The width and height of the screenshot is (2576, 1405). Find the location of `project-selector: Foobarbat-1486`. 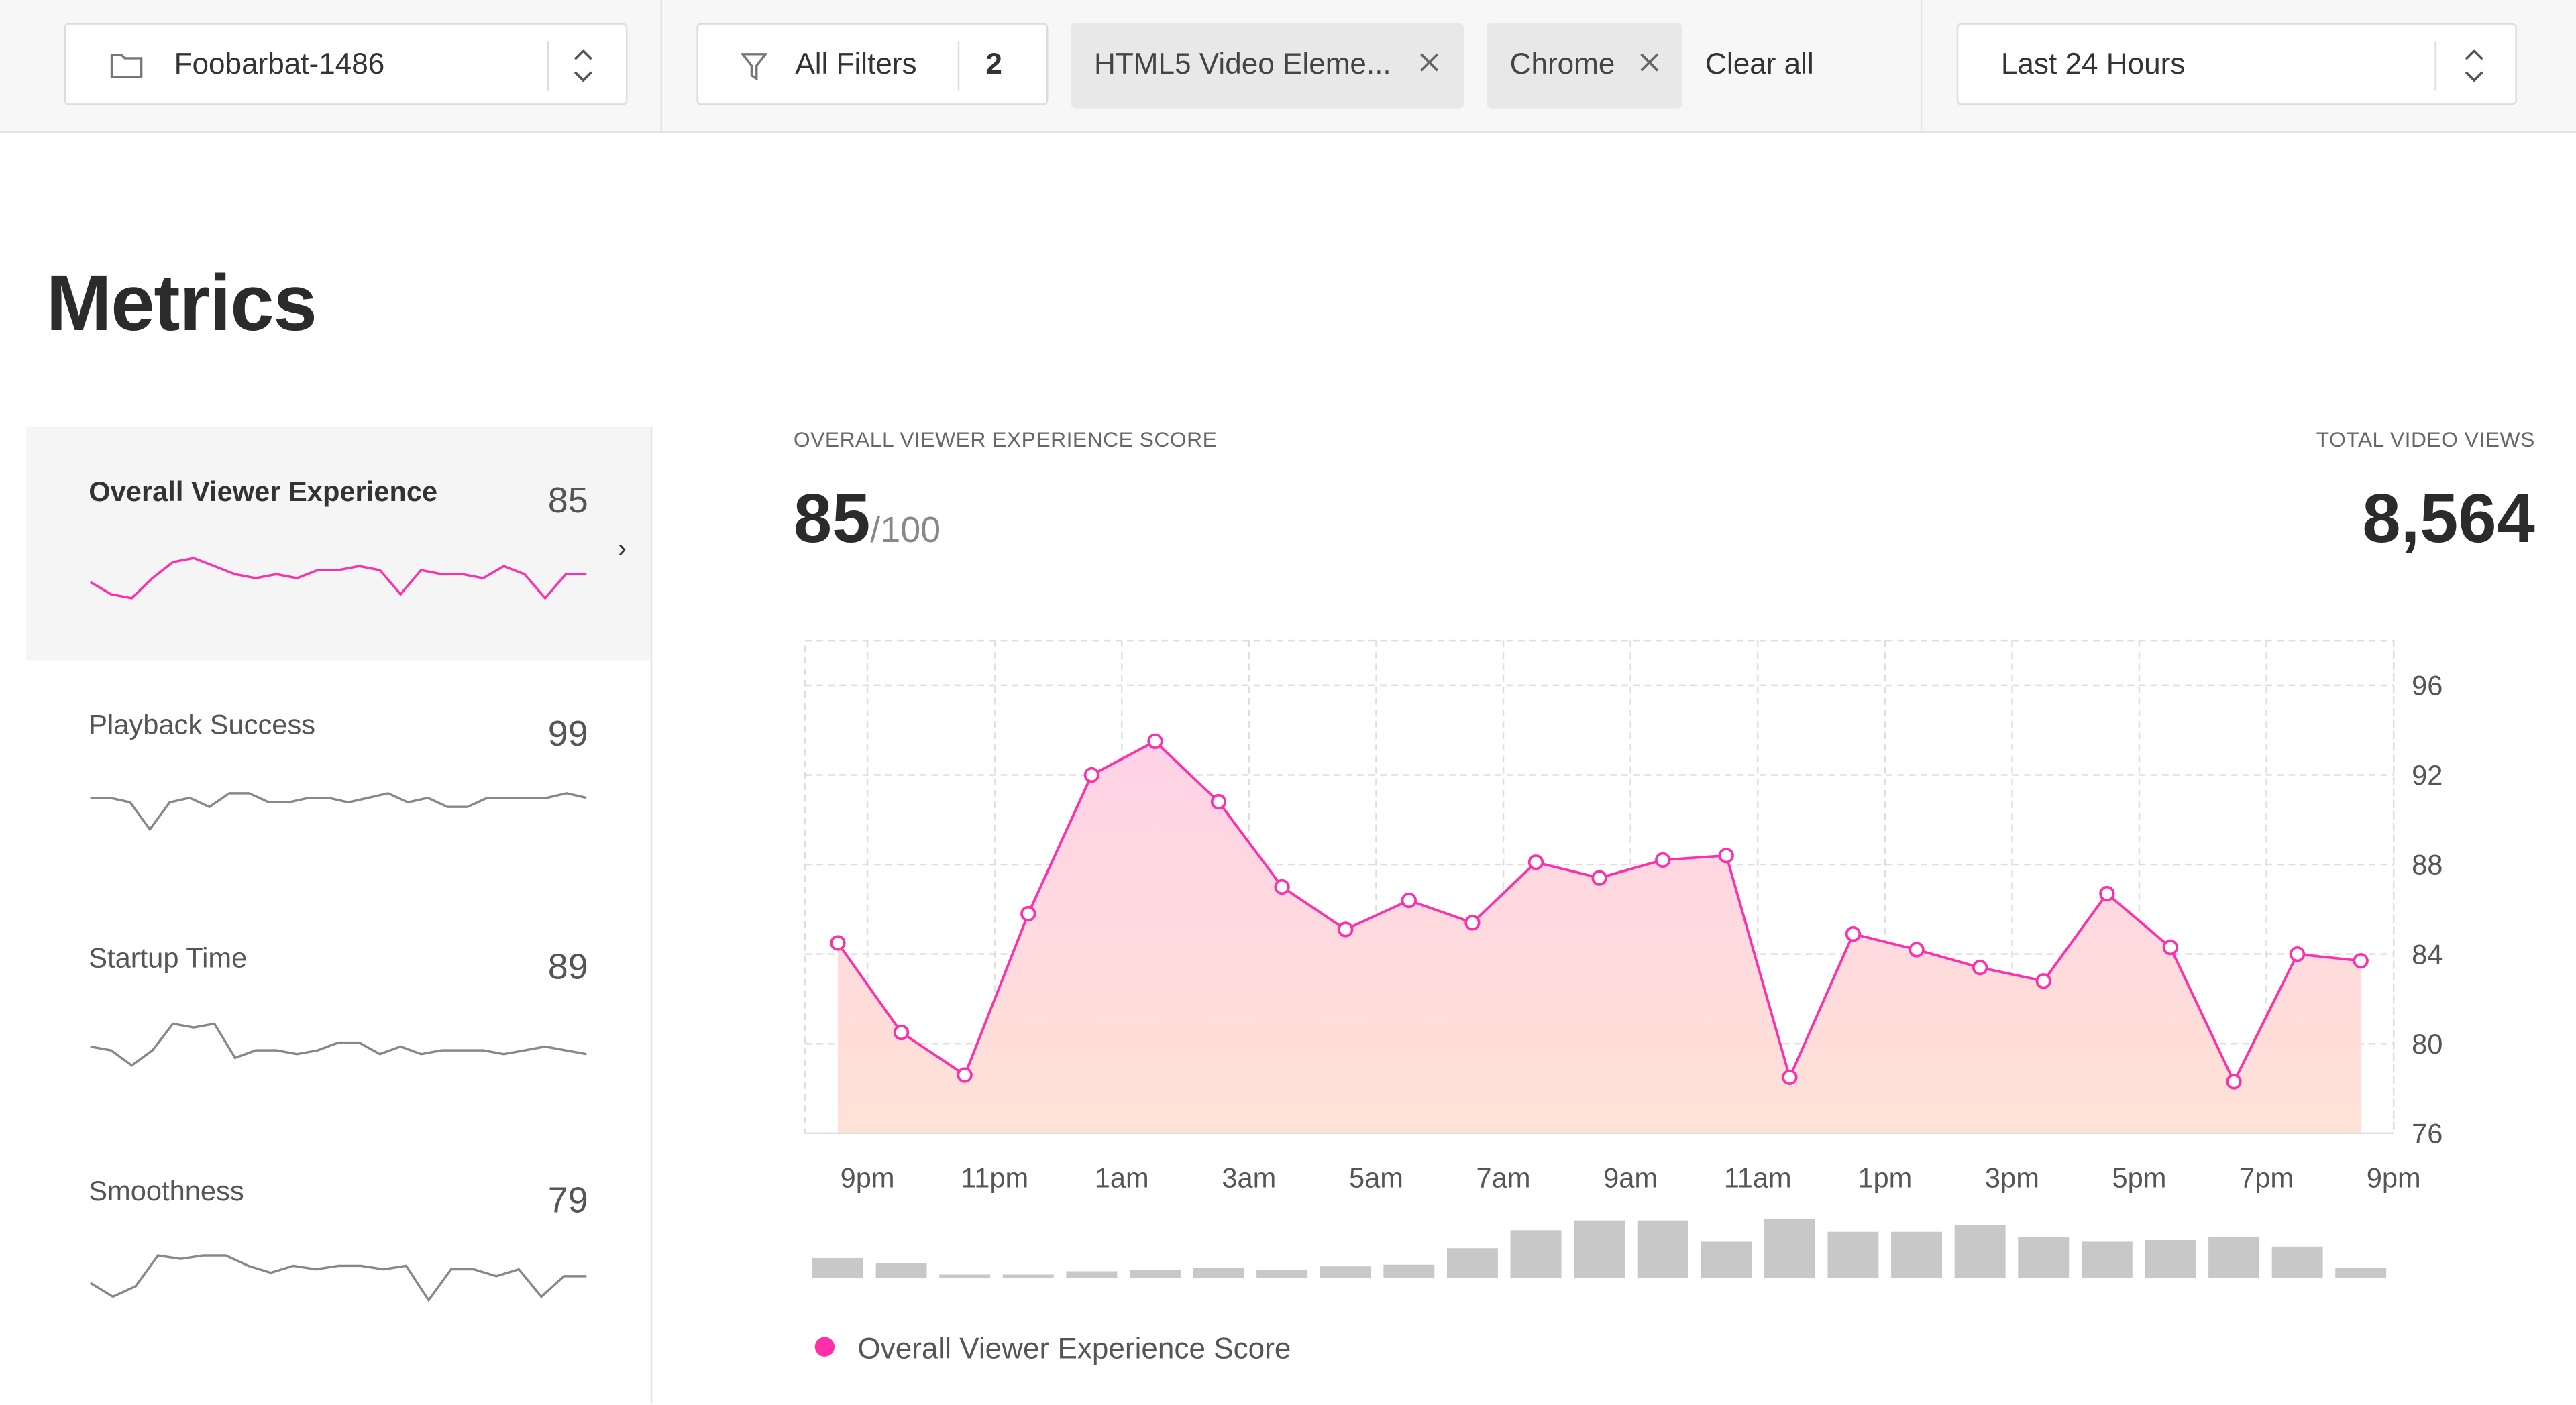

project-selector: Foobarbat-1486 is located at coordinates (346, 64).